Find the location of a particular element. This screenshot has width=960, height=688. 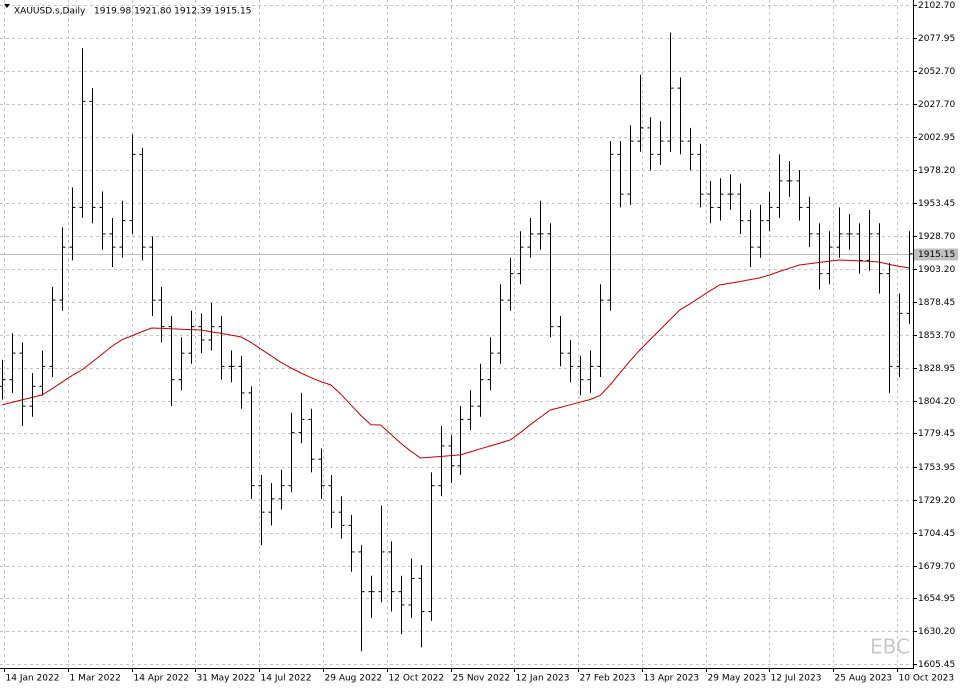

x-tick-label: 10 Oct 2023 is located at coordinates (927, 679).